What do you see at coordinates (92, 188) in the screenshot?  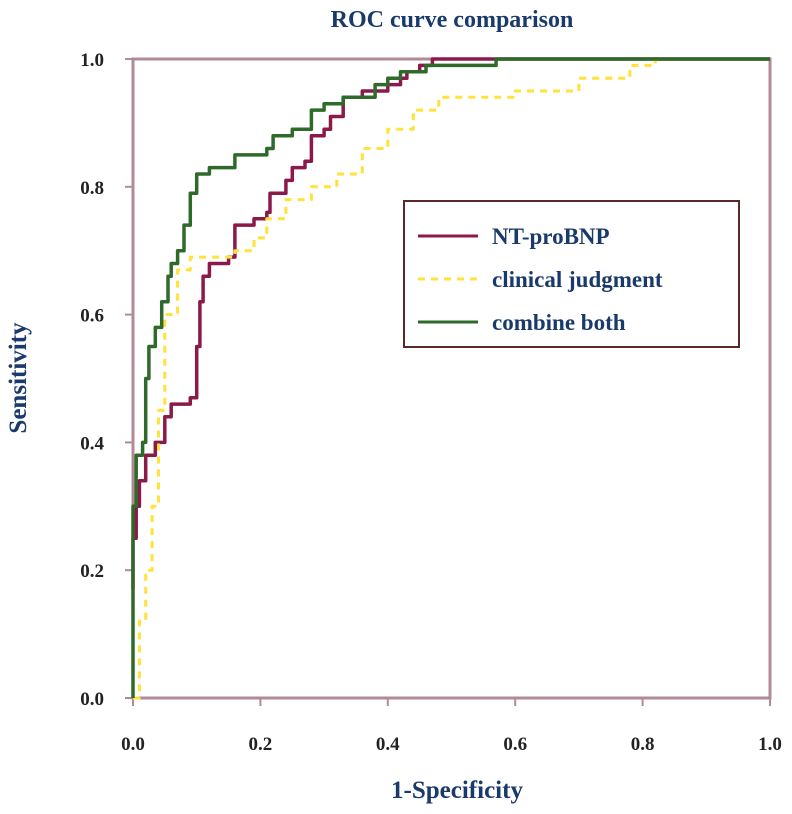 I see `y-tick-label: 0.8` at bounding box center [92, 188].